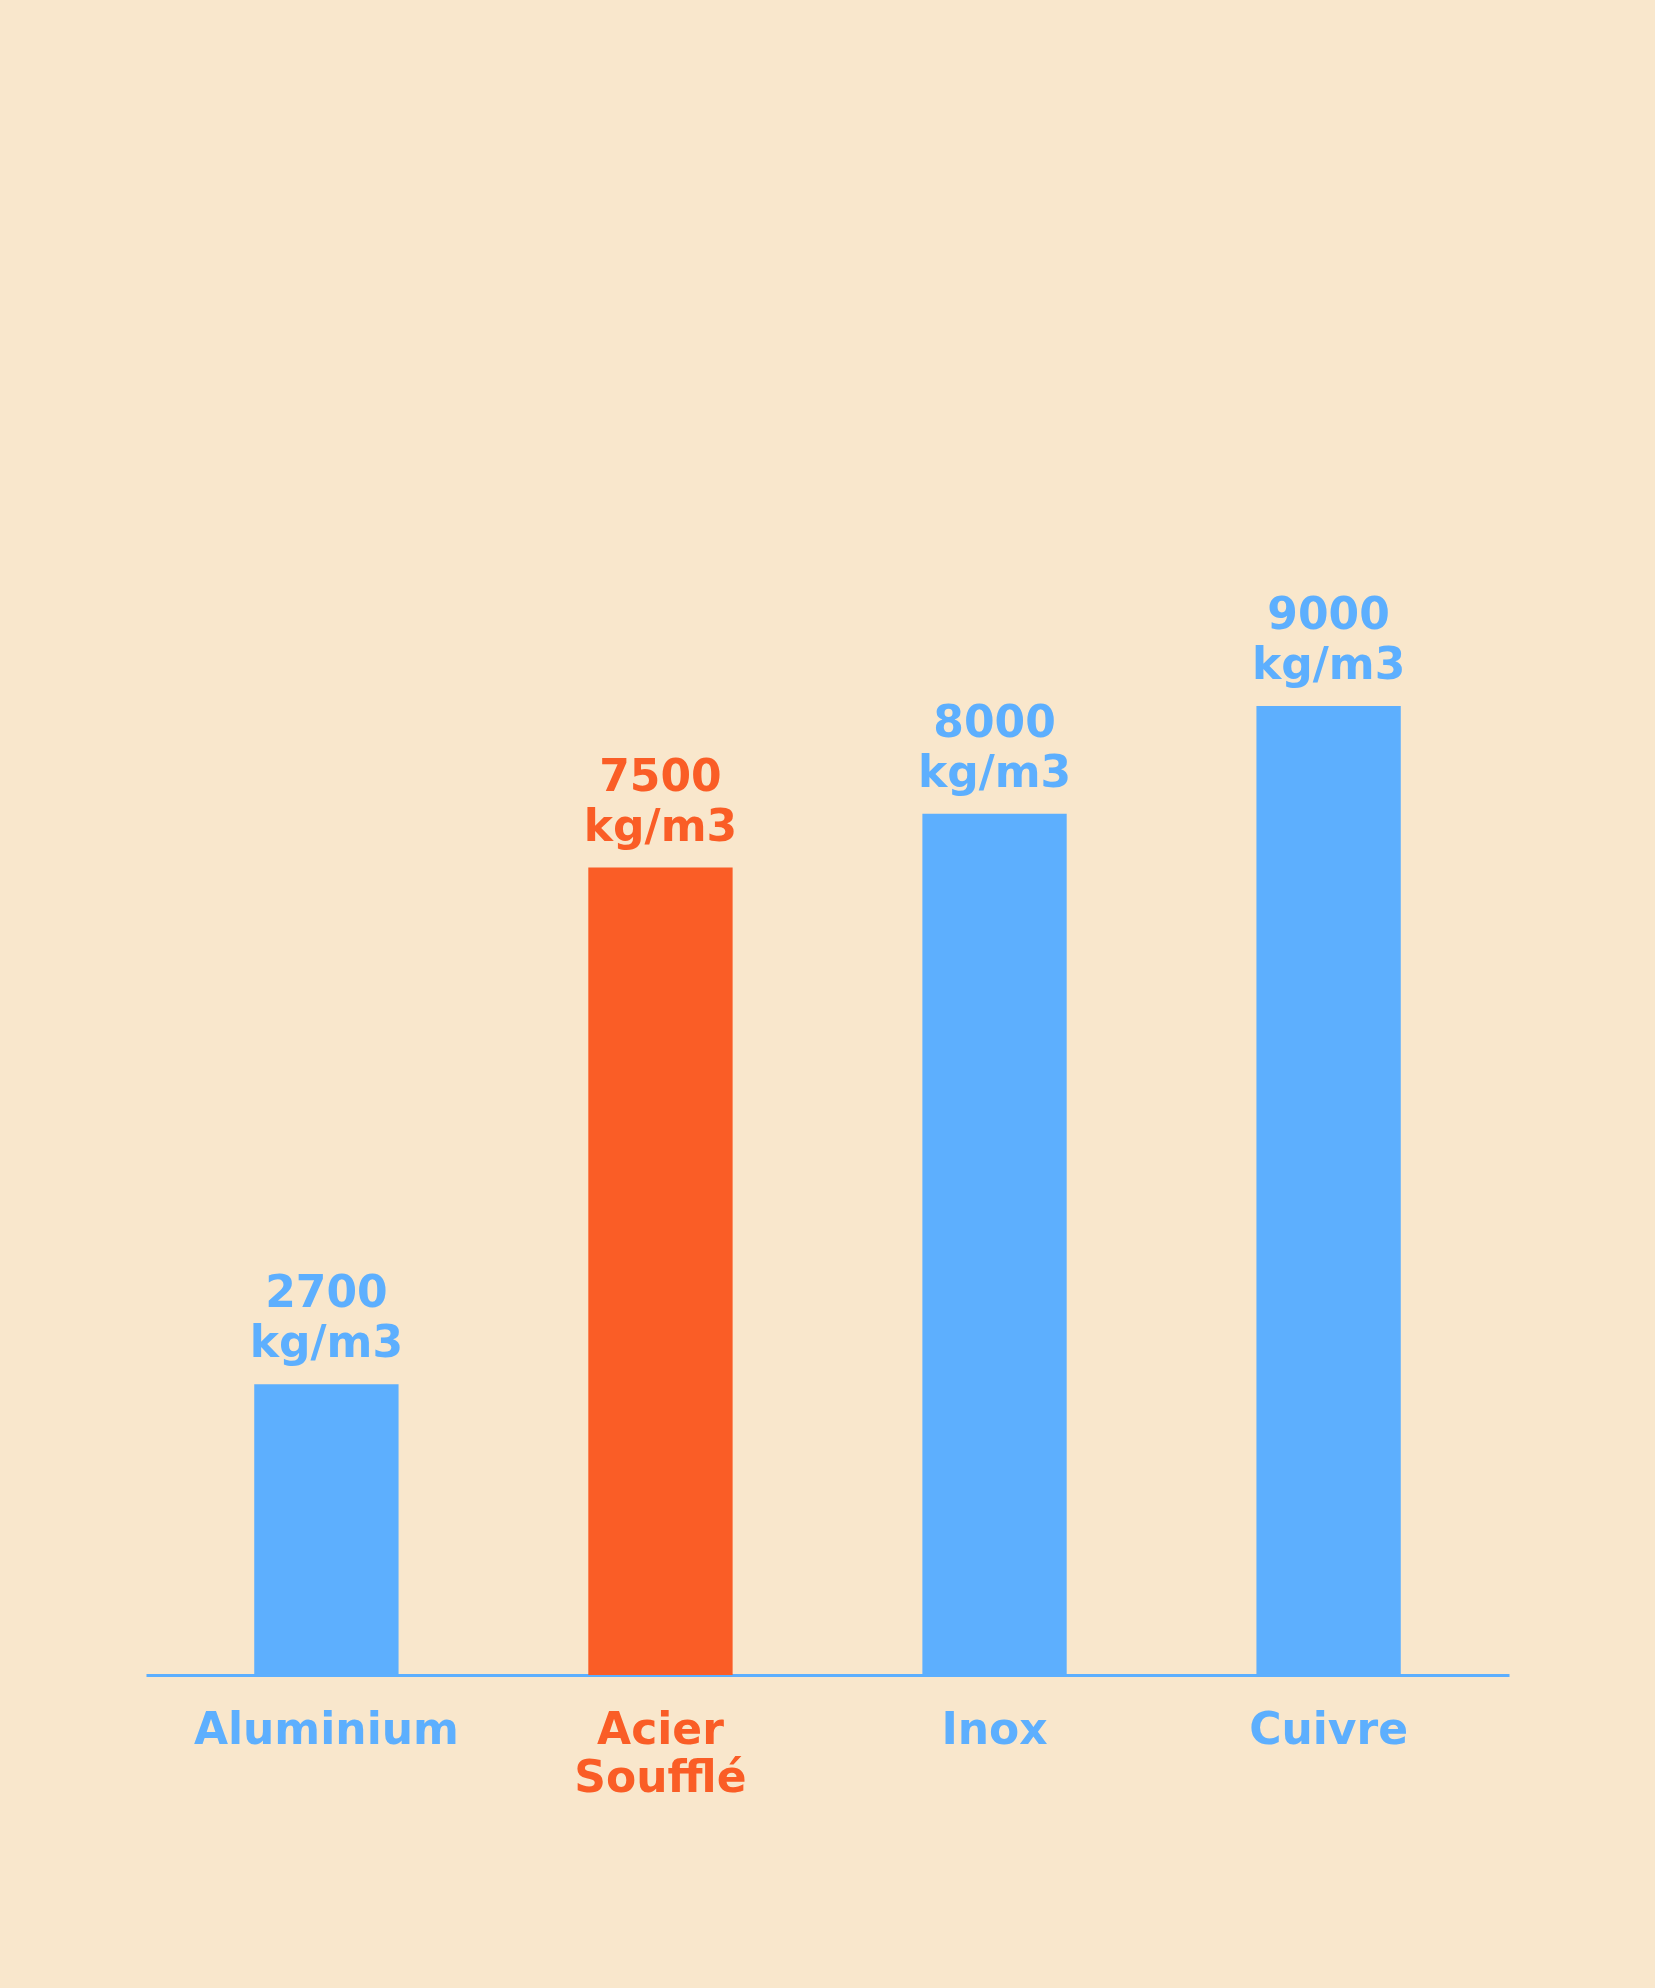 The height and width of the screenshot is (1988, 1655). What do you see at coordinates (994, 1728) in the screenshot?
I see `x-tick-label: Inox` at bounding box center [994, 1728].